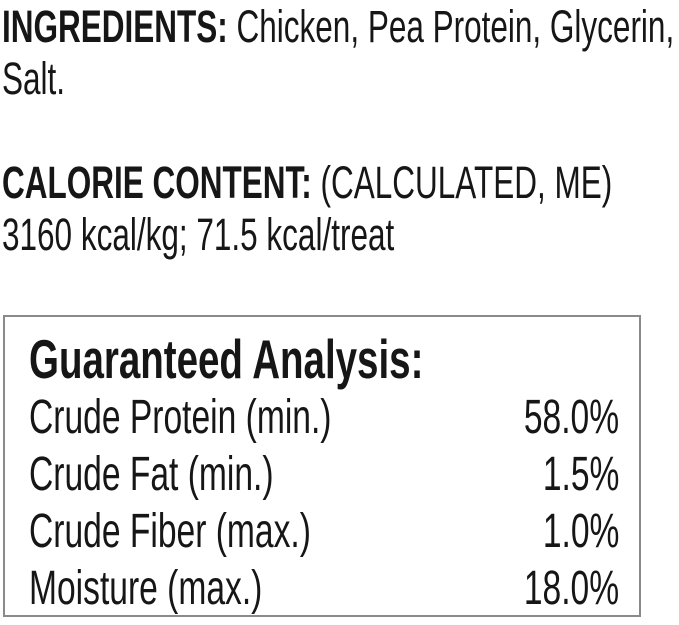 Image resolution: width=679 pixels, height=625 pixels. What do you see at coordinates (198, 234) in the screenshot?
I see `calorie-content-values: 3160 kcal/kg; 71.5 kcal/treat` at bounding box center [198, 234].